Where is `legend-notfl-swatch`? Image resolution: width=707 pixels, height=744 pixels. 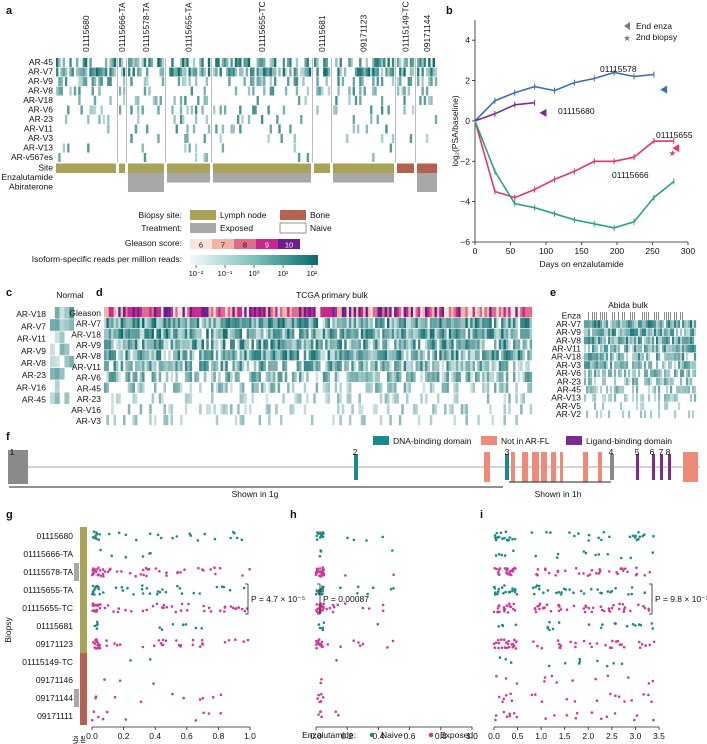 legend-notfl-swatch is located at coordinates (489, 440).